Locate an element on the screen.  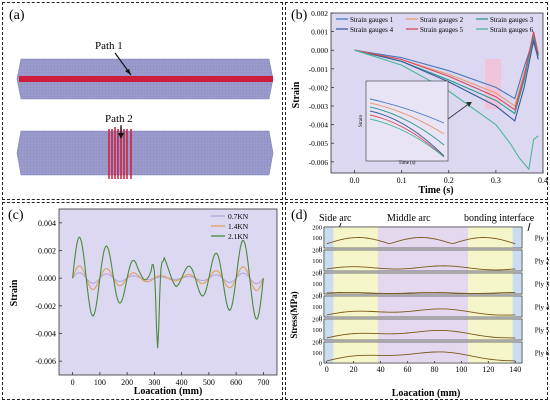
ply-subplot-3: 200 100 0 Ply 3 is located at coordinates (430, 285).